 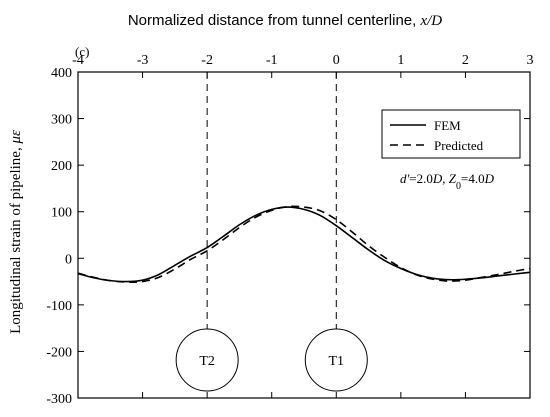 I want to click on annotation: d'=2.0D, Z0=4.0D, so click(x=447, y=181).